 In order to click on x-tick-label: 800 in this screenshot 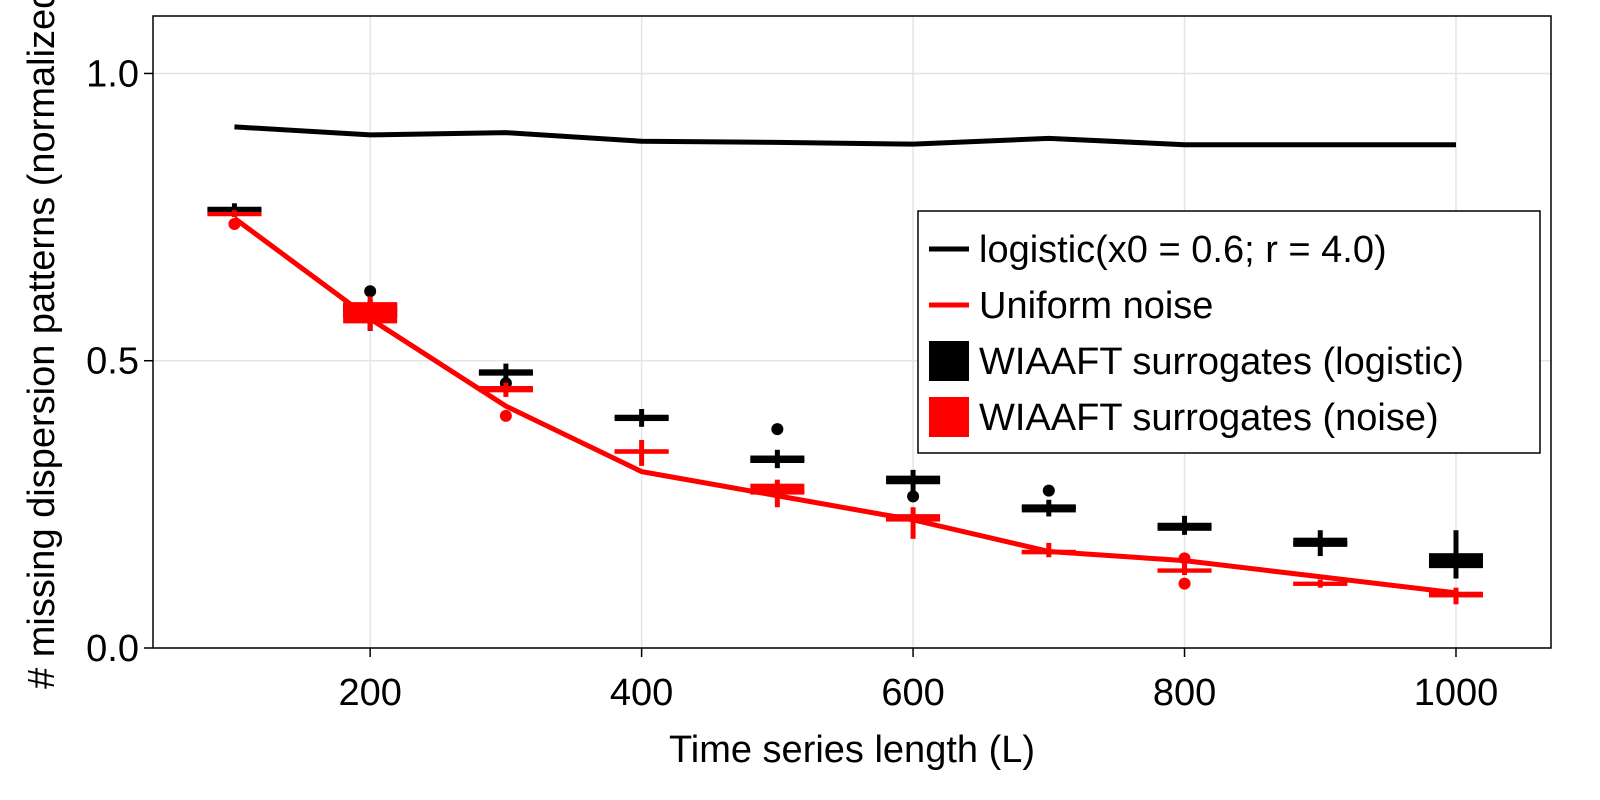, I will do `click(1184, 693)`.